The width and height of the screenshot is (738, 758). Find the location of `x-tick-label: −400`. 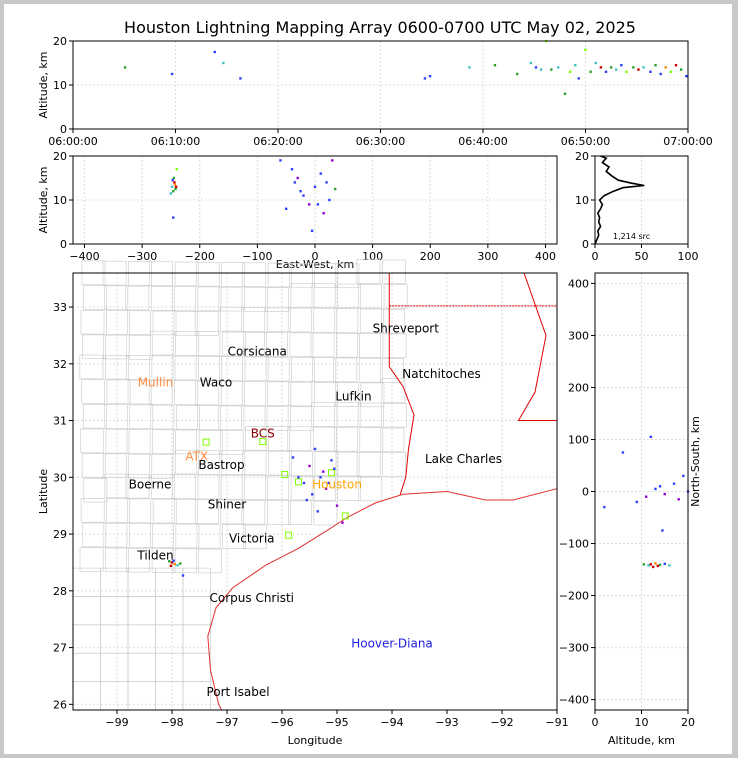

x-tick-label: −400 is located at coordinates (84, 256).